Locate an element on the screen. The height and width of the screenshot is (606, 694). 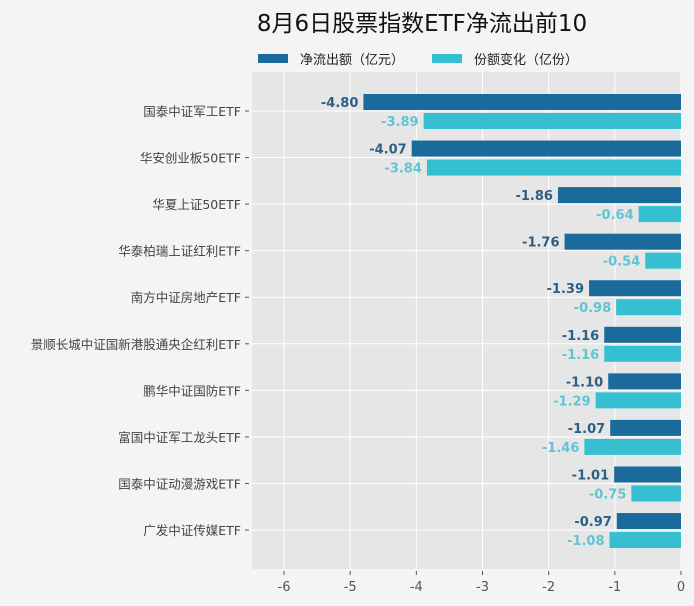
category-label: 景顺长城中证国新港股通央企红利ETF is located at coordinates (136, 344).